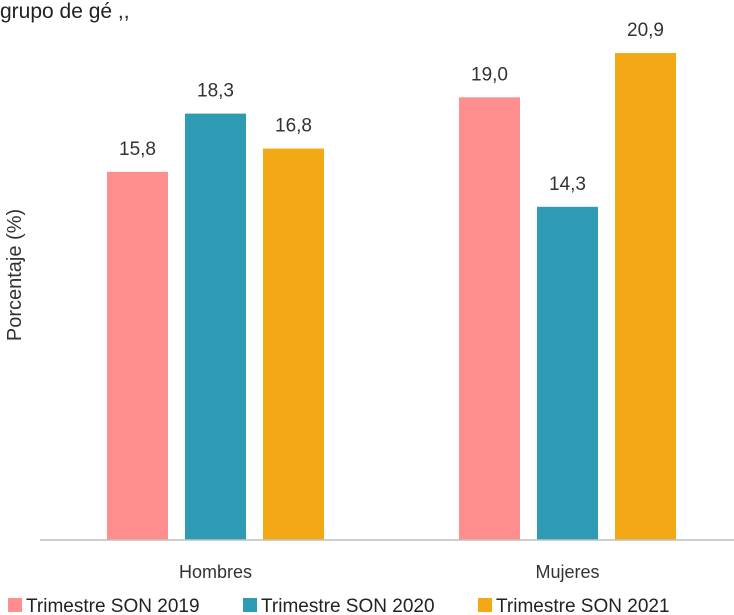 Image resolution: width=734 pixels, height=615 pixels. What do you see at coordinates (137, 149) in the screenshot?
I see `data-label-hombres-1: 15,8` at bounding box center [137, 149].